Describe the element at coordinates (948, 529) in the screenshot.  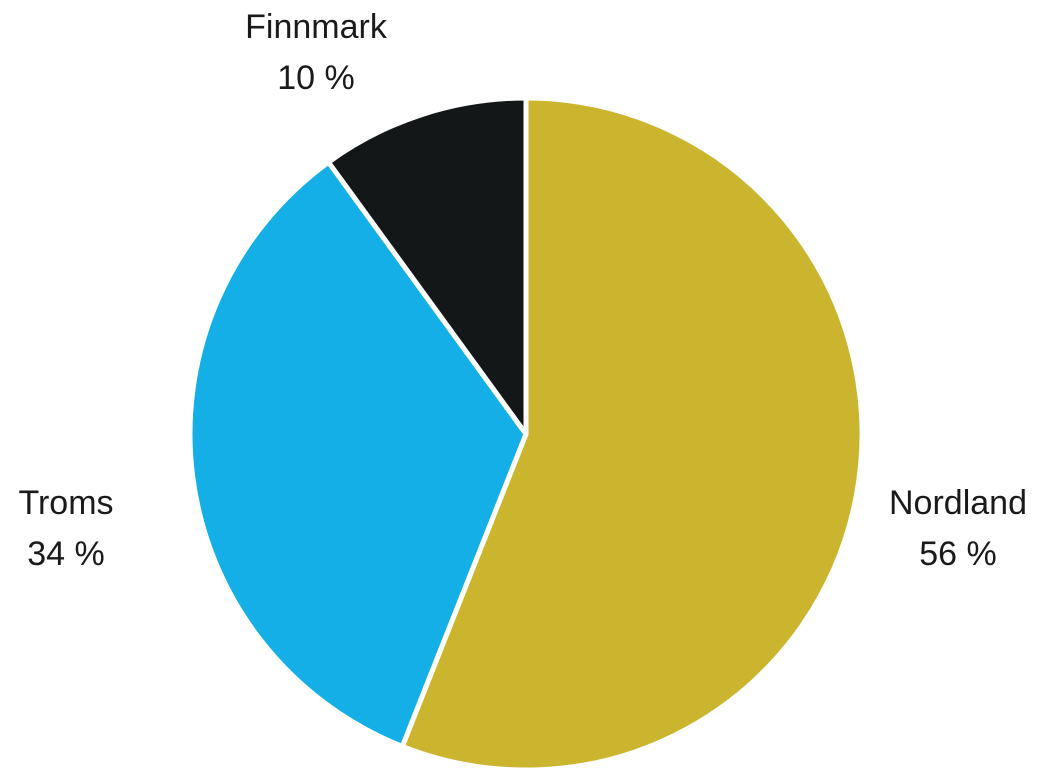
I see `slice-label-nordland: Nordland 56 %` at that location.